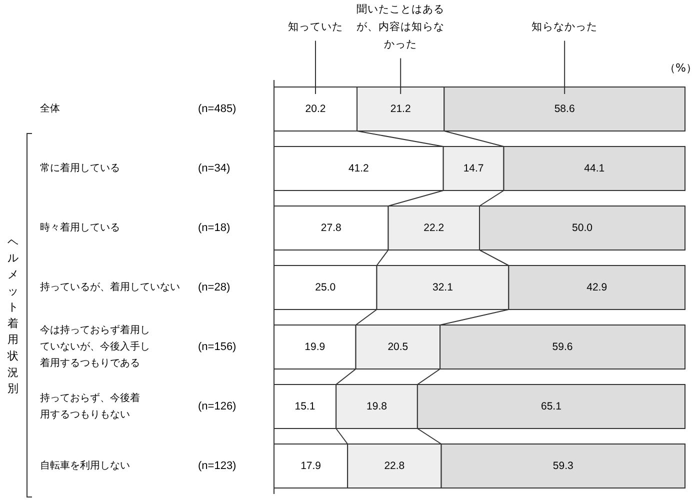  Describe the element at coordinates (564, 109) in the screenshot. I see `data-label: 58.6` at that location.